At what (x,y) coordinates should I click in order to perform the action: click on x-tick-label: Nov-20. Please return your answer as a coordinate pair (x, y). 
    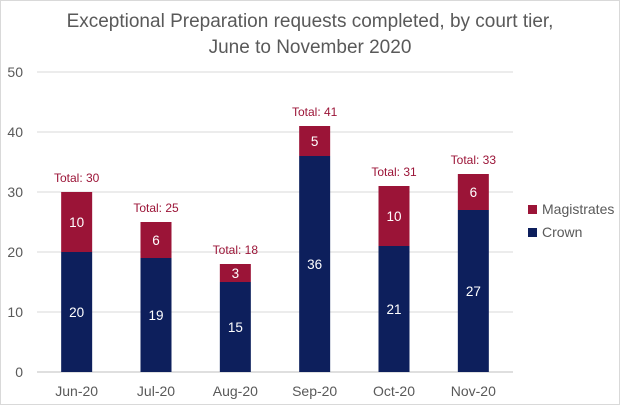
    Looking at the image, I should click on (473, 391).